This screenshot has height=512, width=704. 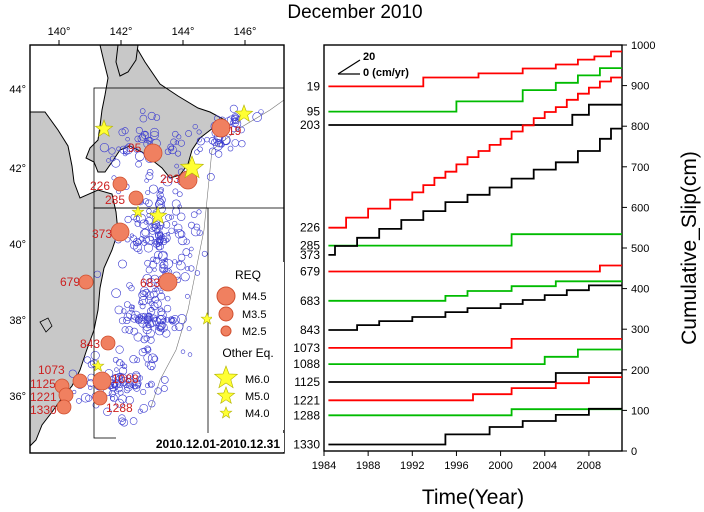 I want to click on req-event-label: 1088, so click(x=125, y=379).